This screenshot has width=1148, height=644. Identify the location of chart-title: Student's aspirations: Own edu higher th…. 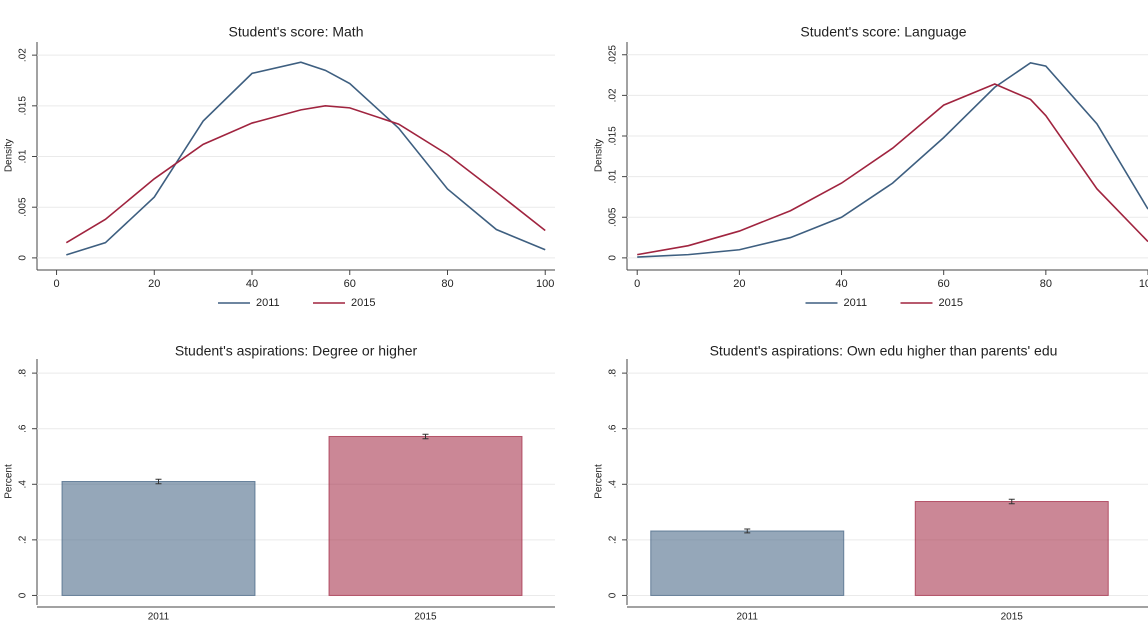
(884, 351).